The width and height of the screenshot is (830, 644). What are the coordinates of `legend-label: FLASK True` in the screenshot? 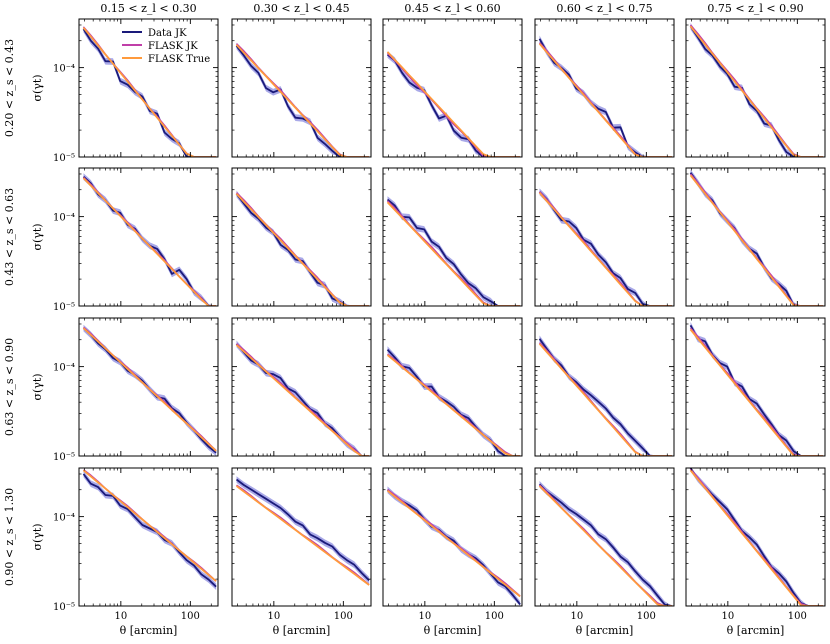 It's located at (179, 59).